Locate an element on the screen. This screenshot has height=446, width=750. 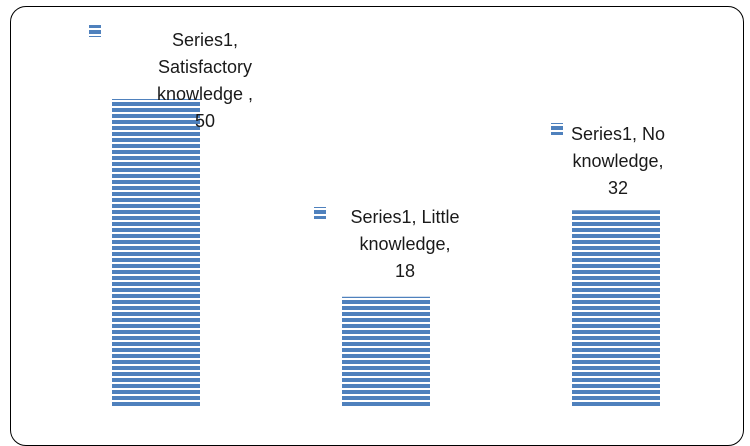
data-label-1-line-3: knowledge , is located at coordinates (205, 94).